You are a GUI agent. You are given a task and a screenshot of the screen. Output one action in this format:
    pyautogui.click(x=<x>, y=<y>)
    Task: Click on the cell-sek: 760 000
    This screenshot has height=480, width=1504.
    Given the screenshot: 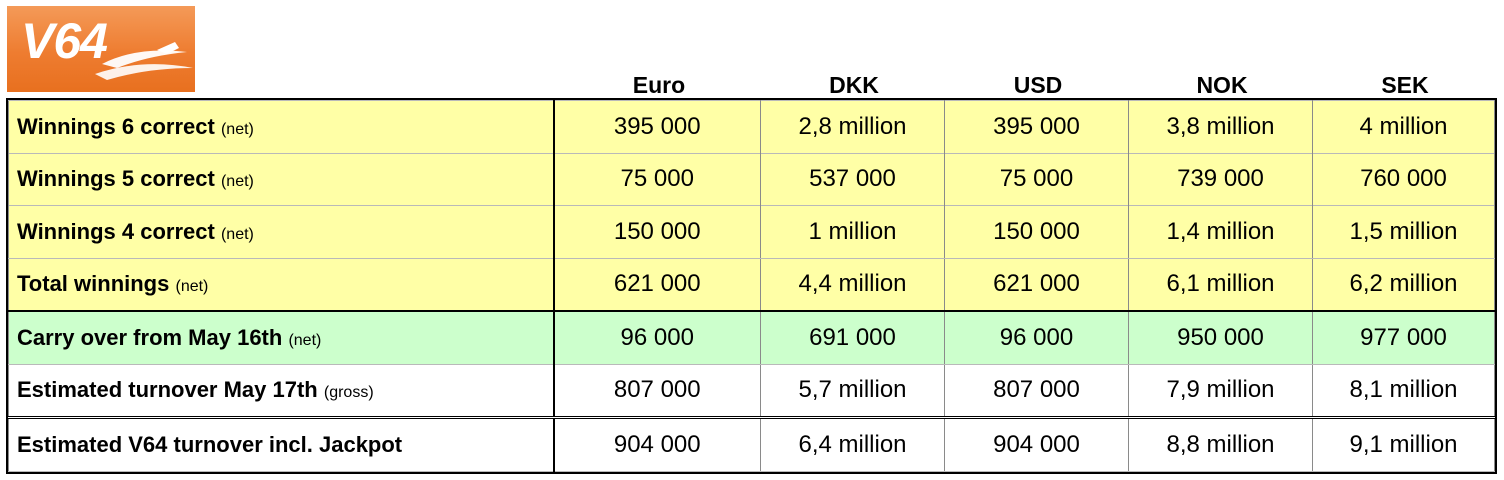 What is the action you would take?
    pyautogui.click(x=1403, y=179)
    